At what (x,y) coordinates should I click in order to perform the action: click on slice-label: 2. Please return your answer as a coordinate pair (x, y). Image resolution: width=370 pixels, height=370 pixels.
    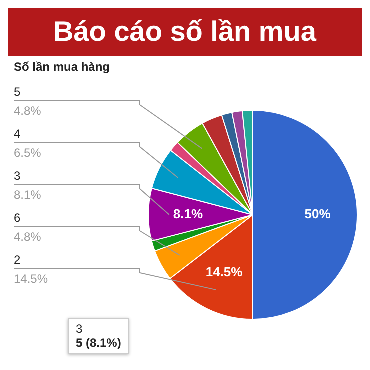
    Looking at the image, I should click on (17, 260).